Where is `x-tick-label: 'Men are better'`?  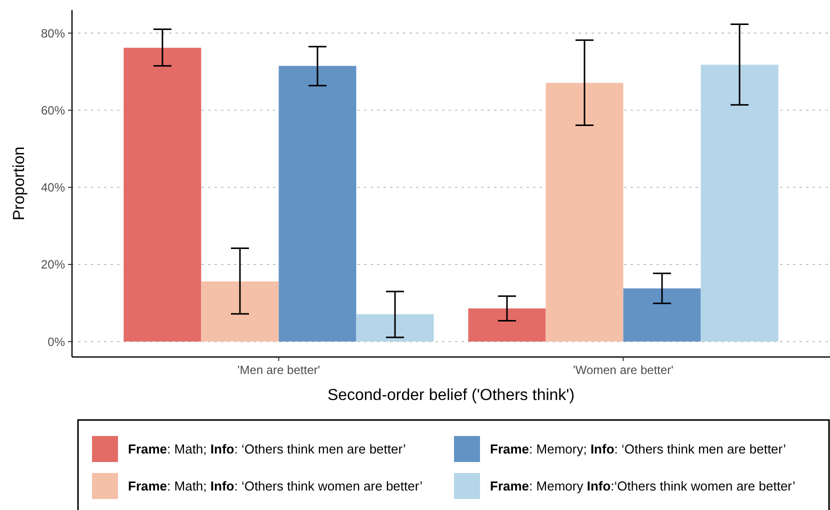
x-tick-label: 'Men are better' is located at coordinates (278, 370).